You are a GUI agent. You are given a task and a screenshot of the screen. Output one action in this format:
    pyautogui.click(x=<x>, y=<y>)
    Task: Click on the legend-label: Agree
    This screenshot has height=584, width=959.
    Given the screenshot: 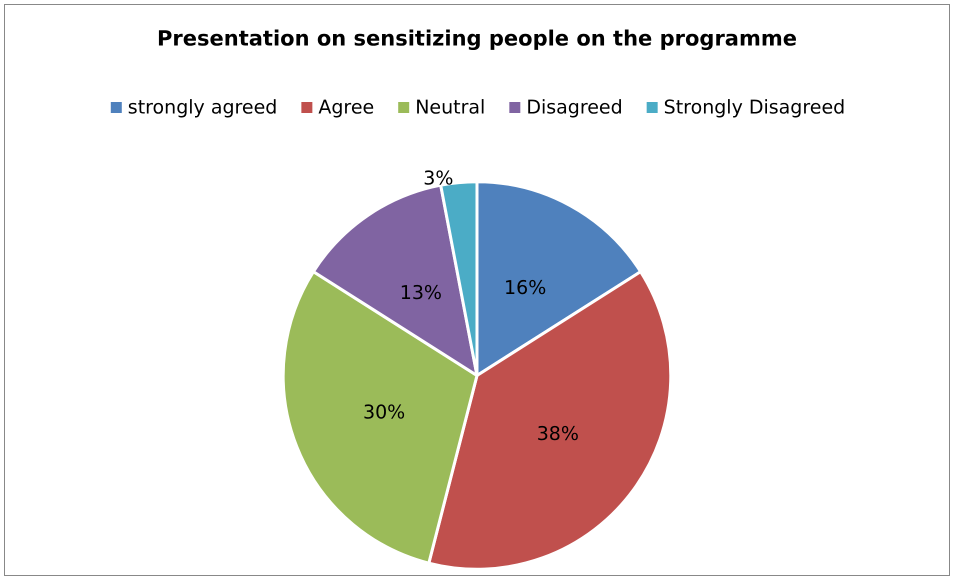 What is the action you would take?
    pyautogui.click(x=346, y=107)
    